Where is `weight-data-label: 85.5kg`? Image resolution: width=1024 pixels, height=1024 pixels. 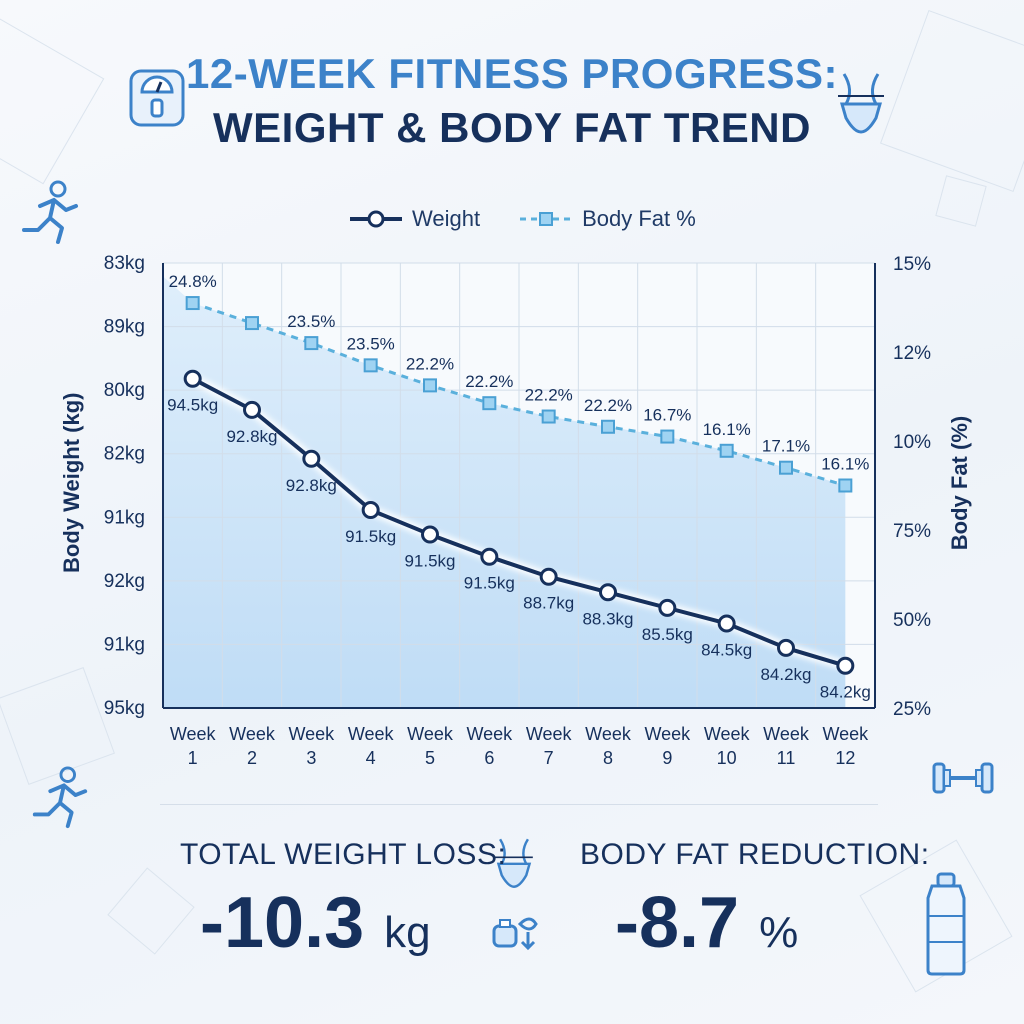 weight-data-label: 85.5kg is located at coordinates (667, 634).